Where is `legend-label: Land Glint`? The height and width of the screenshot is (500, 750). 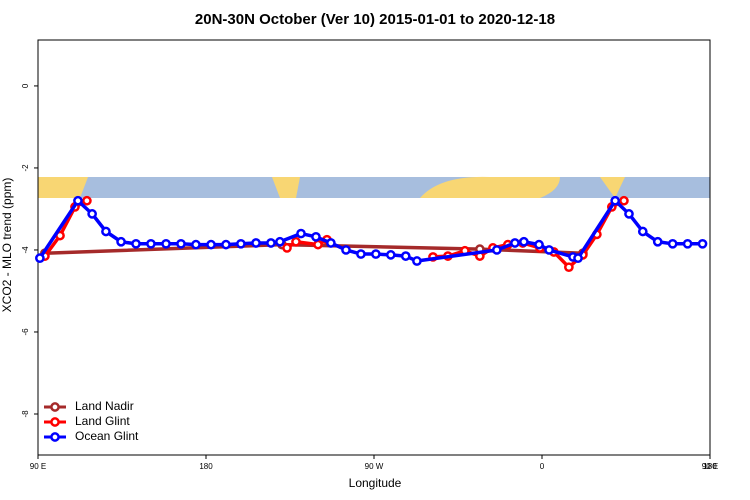
legend-label: Land Glint is located at coordinates (102, 421).